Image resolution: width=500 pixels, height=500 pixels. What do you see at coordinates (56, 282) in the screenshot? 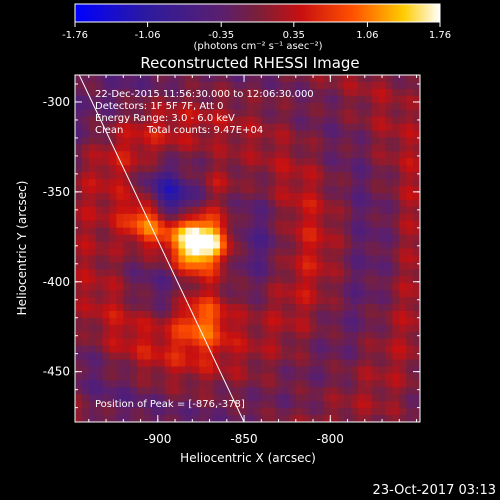
I see `y-tick-label: -400` at bounding box center [56, 282].